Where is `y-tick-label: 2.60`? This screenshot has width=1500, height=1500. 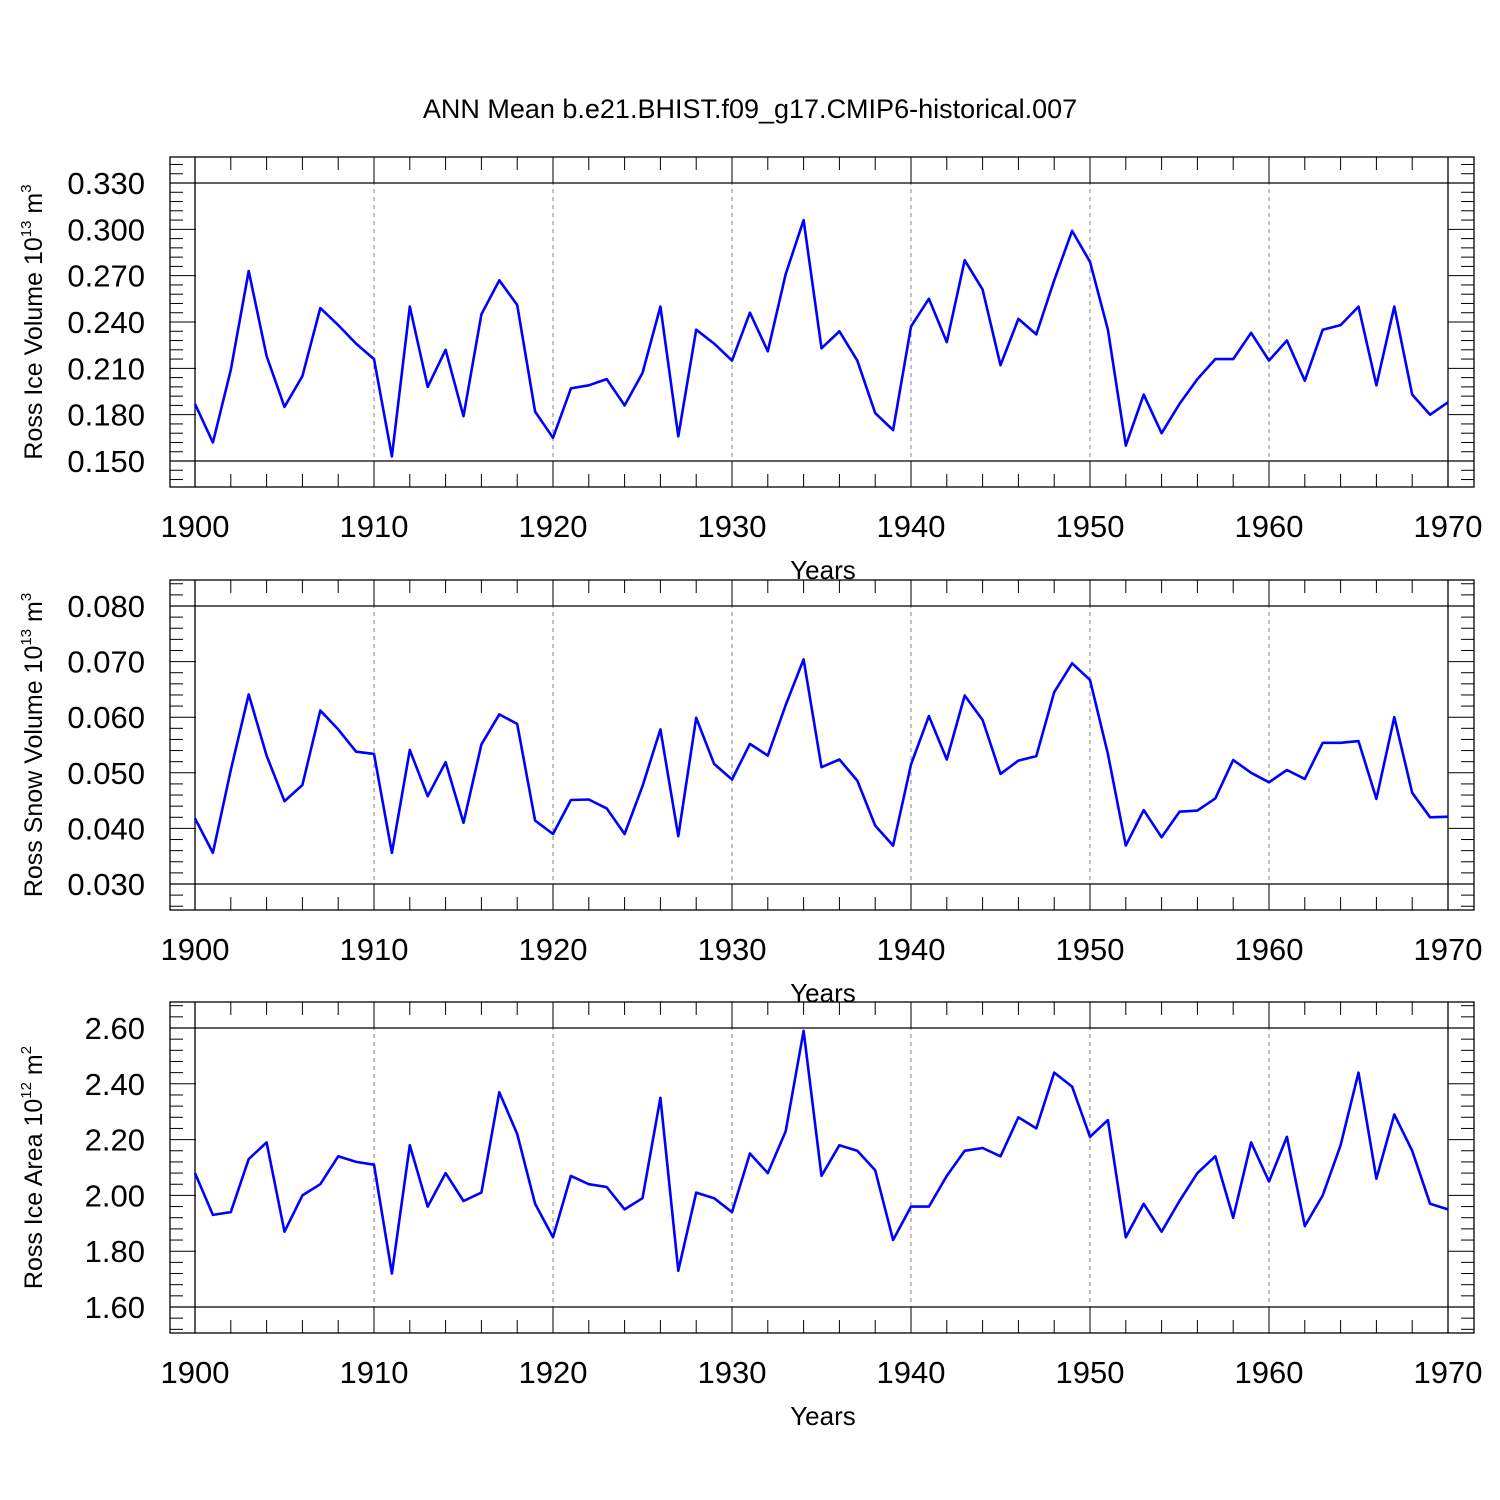 y-tick-label: 2.60 is located at coordinates (115, 1028).